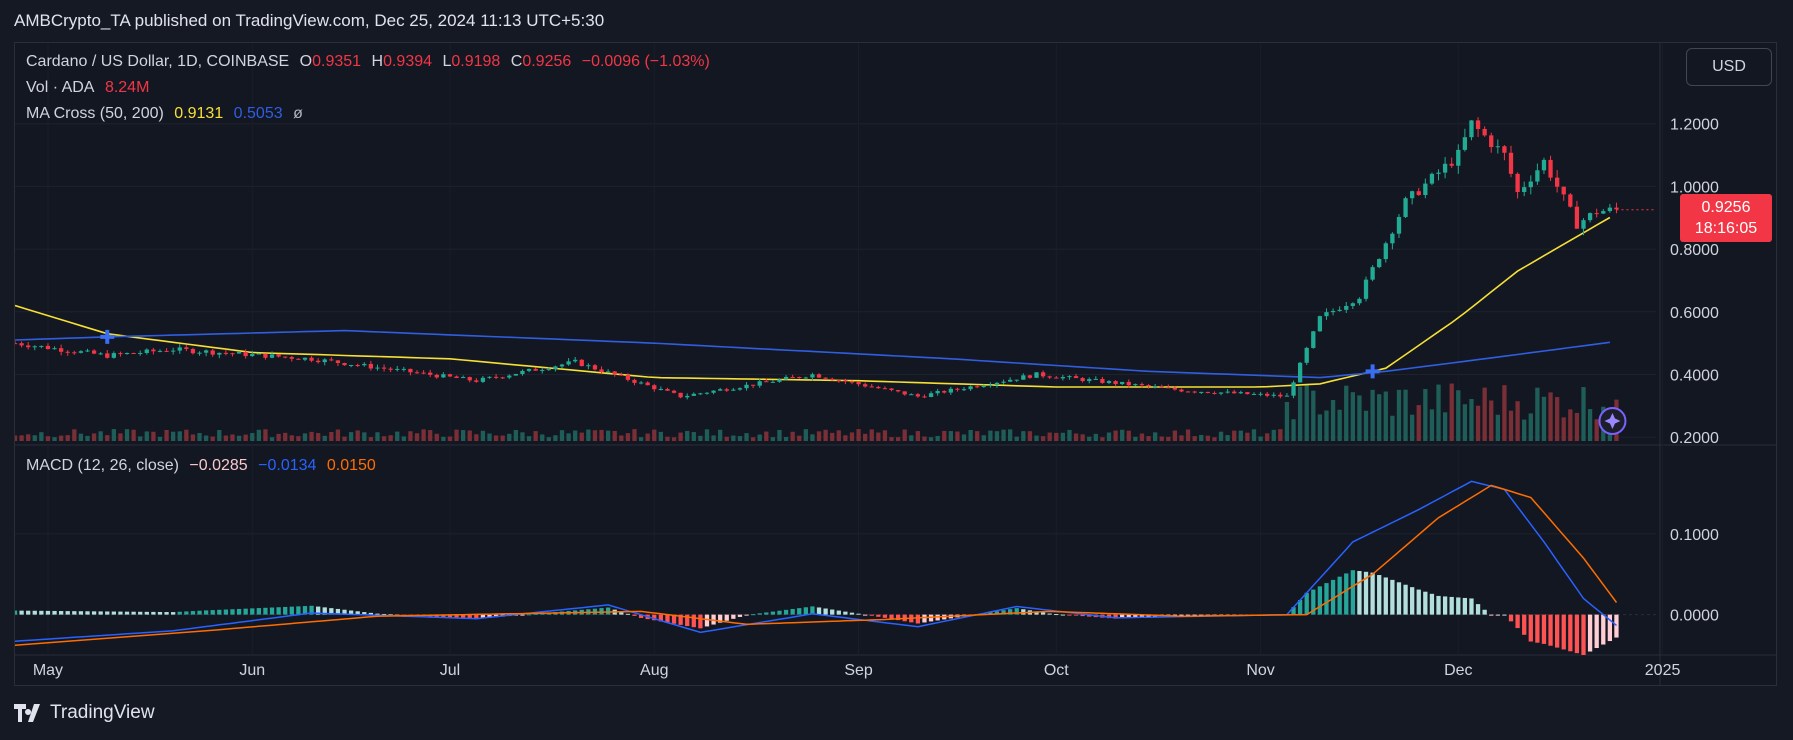  I want to click on time-tick-label: Nov, so click(1260, 670).